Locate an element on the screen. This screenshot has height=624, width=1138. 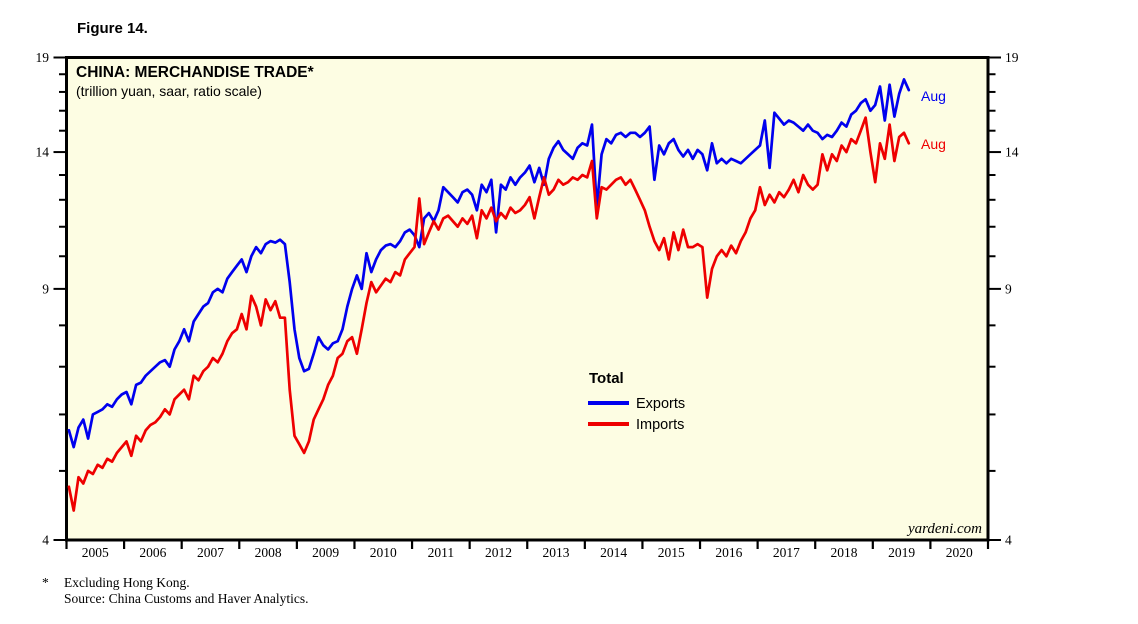
legend: Total Exports Imports is located at coordinates (636, 401).